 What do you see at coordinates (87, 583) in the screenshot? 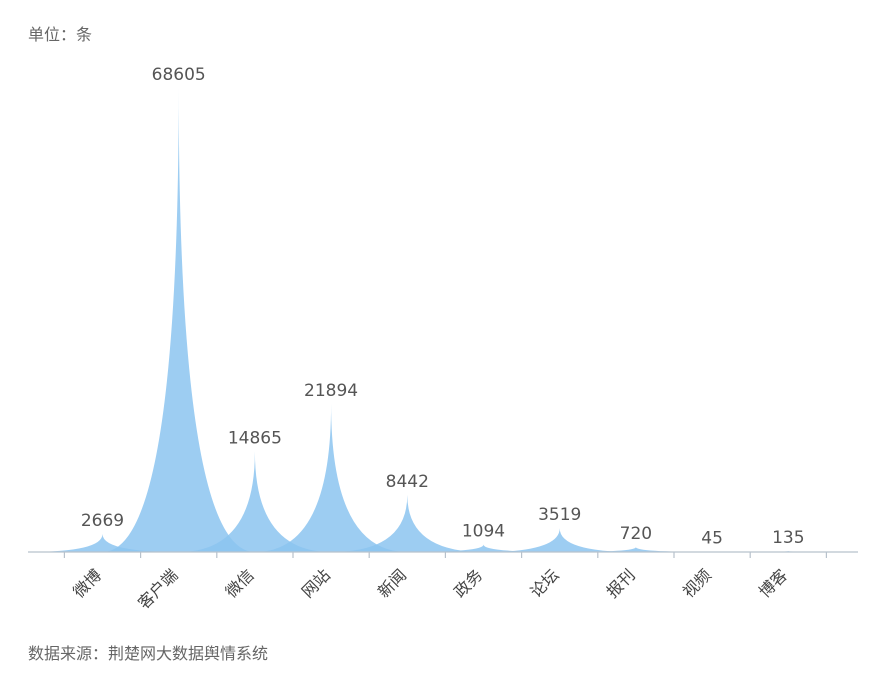
I see `x-tick-label: 微博` at bounding box center [87, 583].